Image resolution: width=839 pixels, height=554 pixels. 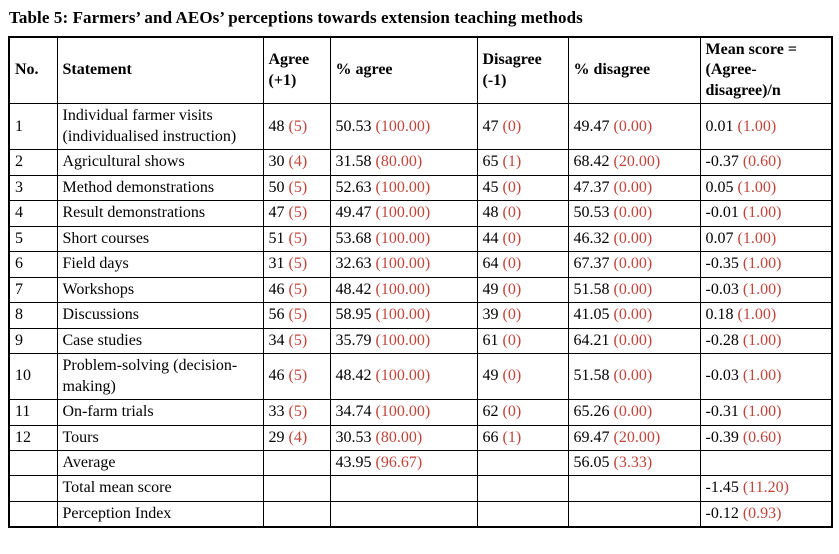 What do you see at coordinates (276, 187) in the screenshot?
I see `cell-value: 50` at bounding box center [276, 187].